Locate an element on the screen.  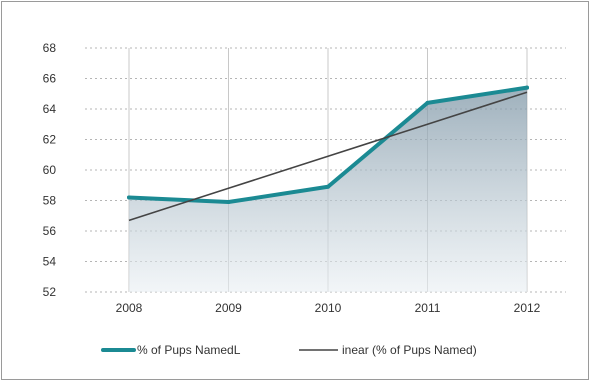
legend: % of Pups NamedL inear (% of Pups Named) is located at coordinates (289, 350).